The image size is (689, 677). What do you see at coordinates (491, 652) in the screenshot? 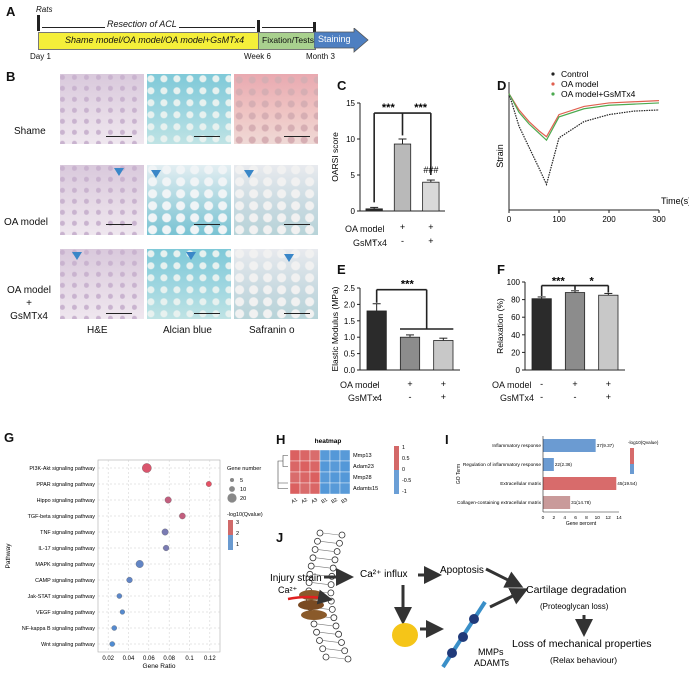
I see `mmps-label: MMPs` at bounding box center [491, 652].